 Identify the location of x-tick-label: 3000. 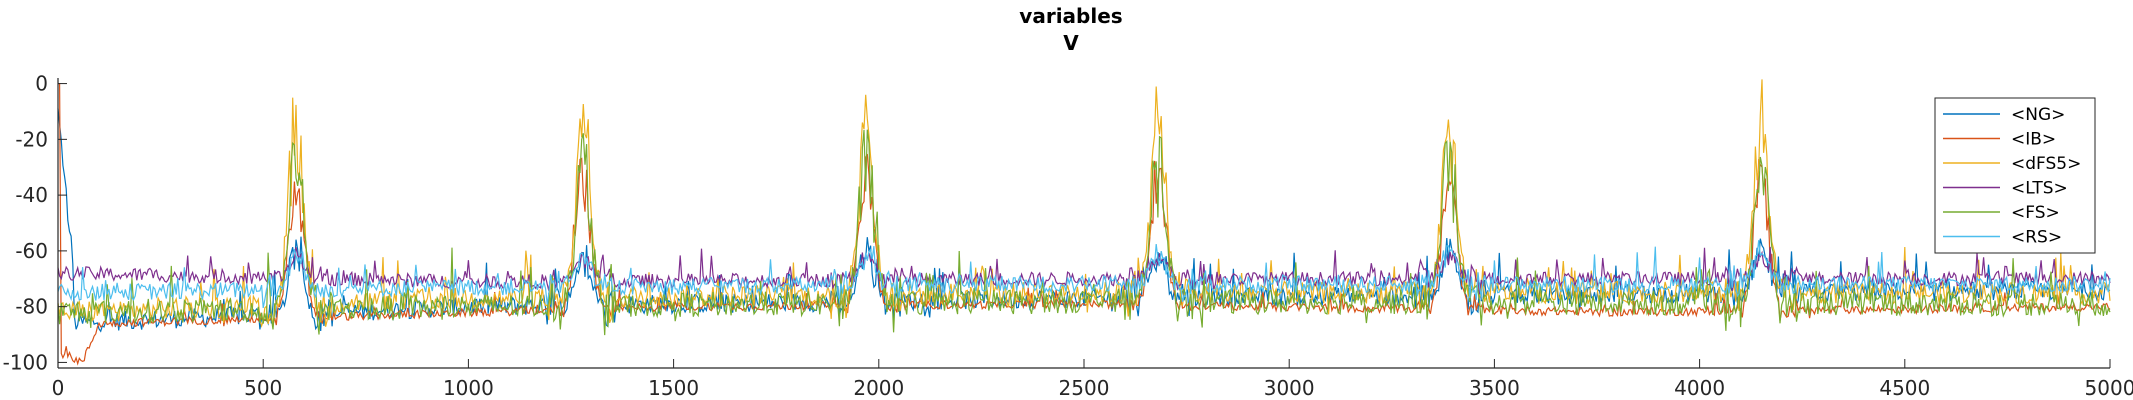
(1289, 388).